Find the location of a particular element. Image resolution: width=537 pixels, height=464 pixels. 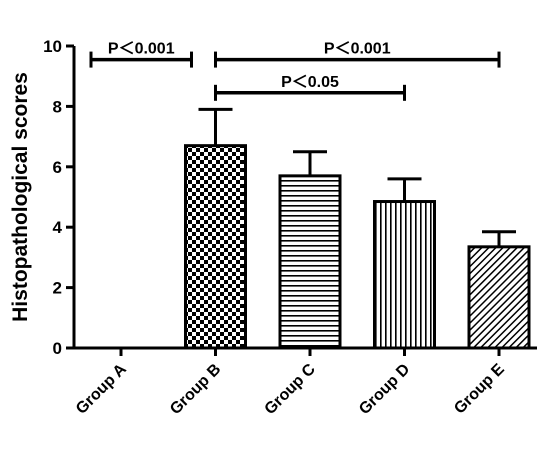

y-axis-title: Histopathological scores is located at coordinates (20, 197).